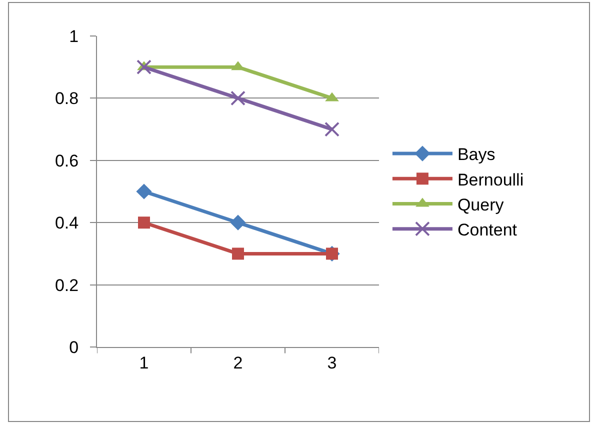  I want to click on y-tick-label: 0.4, so click(66, 223).